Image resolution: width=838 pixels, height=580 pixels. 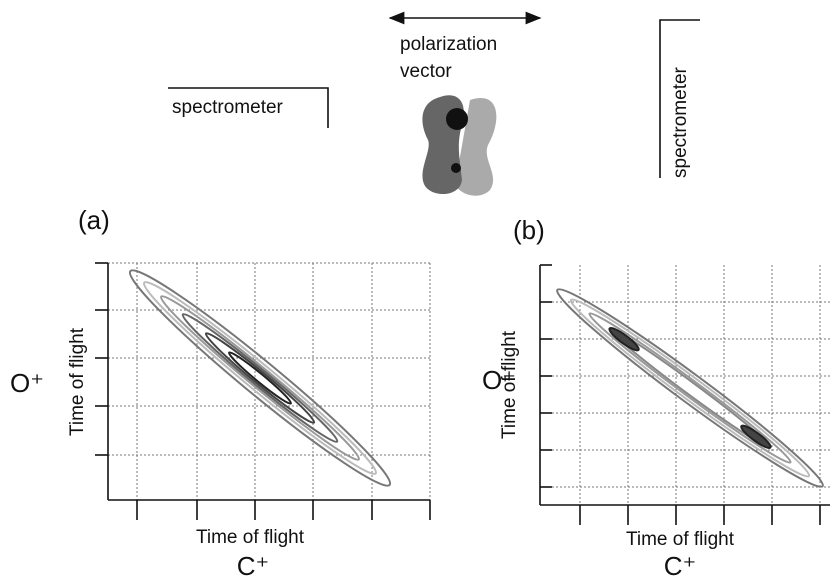 What do you see at coordinates (94, 220) in the screenshot?
I see `panel-label: (a)` at bounding box center [94, 220].